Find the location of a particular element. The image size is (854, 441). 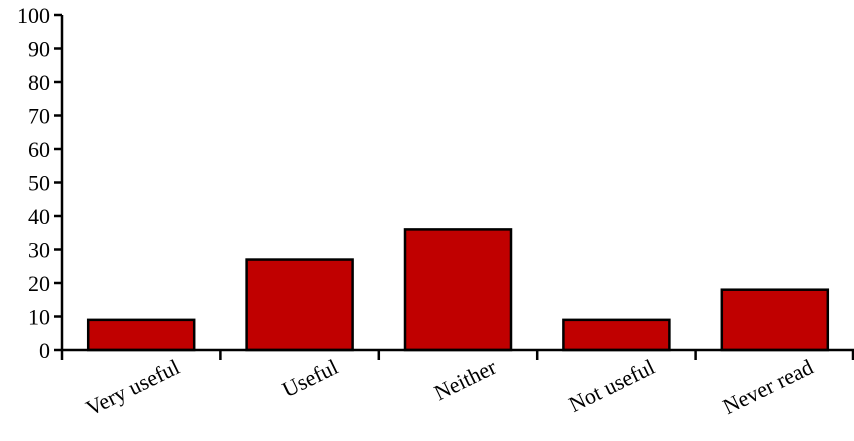

x-category-label: Useful is located at coordinates (310, 378).